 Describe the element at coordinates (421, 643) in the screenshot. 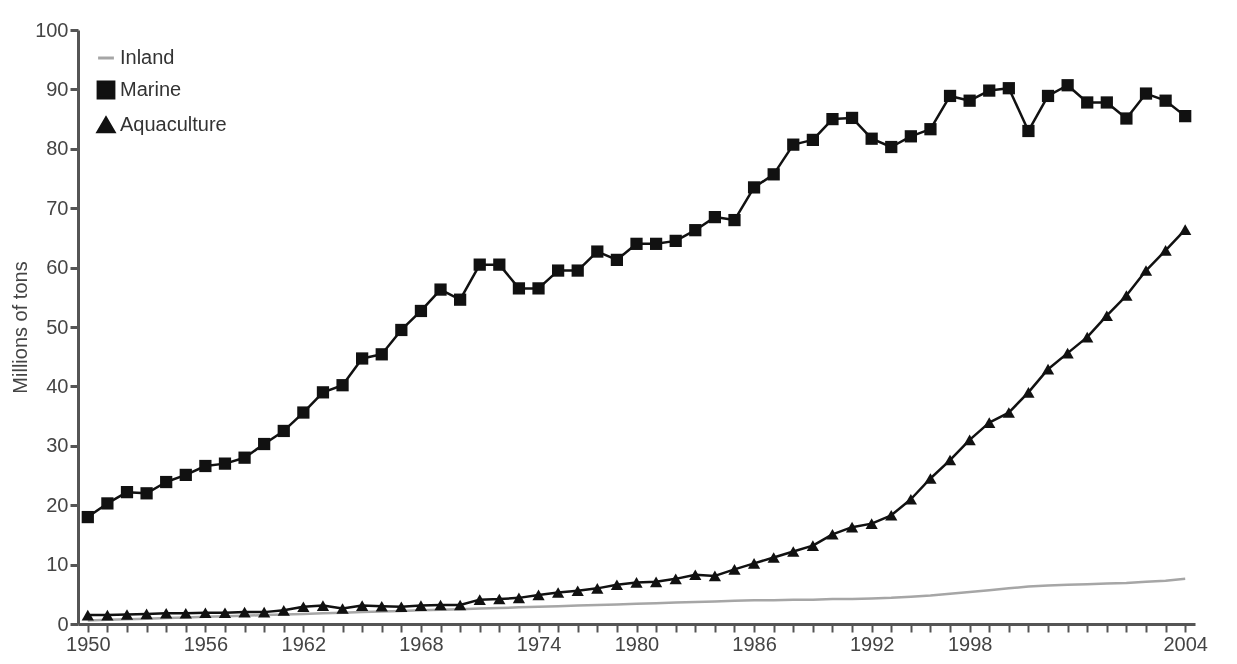

I see `x-tick-label: 1968` at that location.